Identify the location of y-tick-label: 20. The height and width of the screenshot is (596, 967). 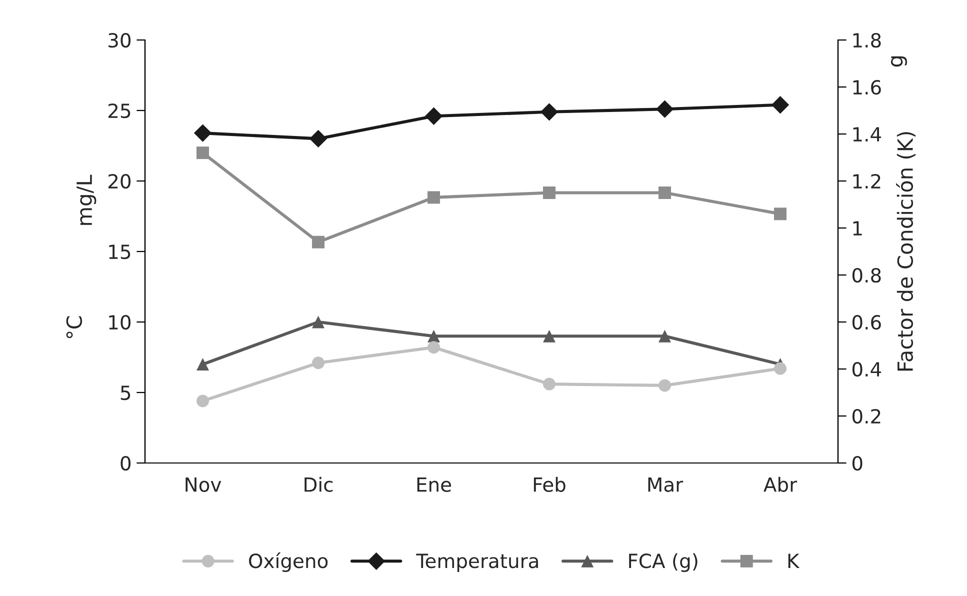
(119, 181).